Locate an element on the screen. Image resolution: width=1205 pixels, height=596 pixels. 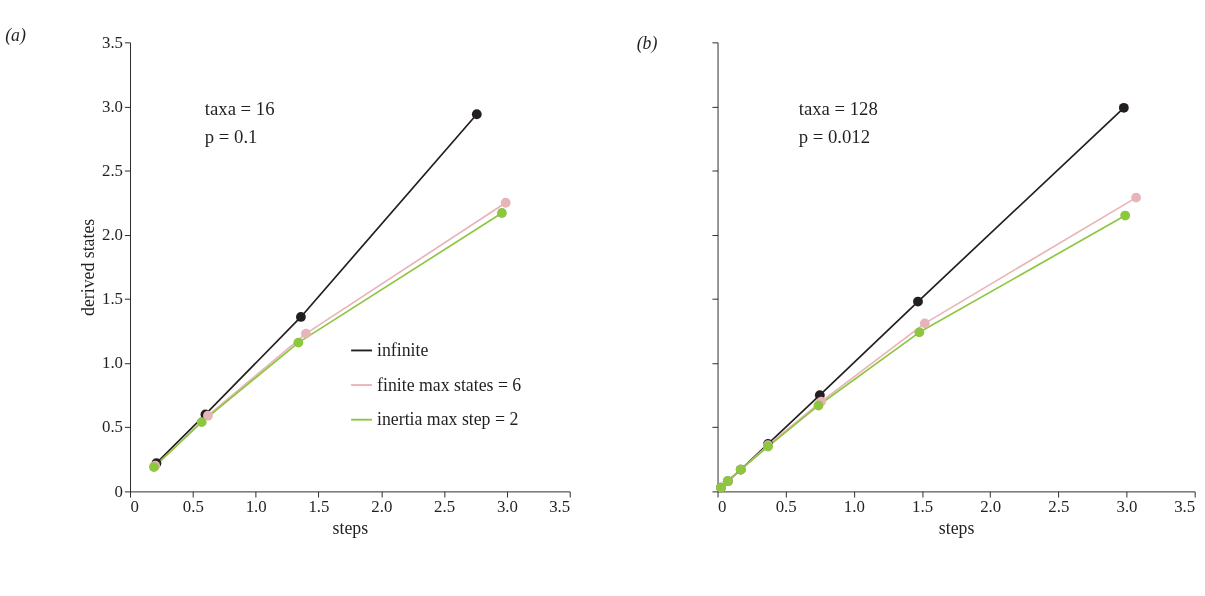
y-tick-label: 1.0 is located at coordinates (112, 363).